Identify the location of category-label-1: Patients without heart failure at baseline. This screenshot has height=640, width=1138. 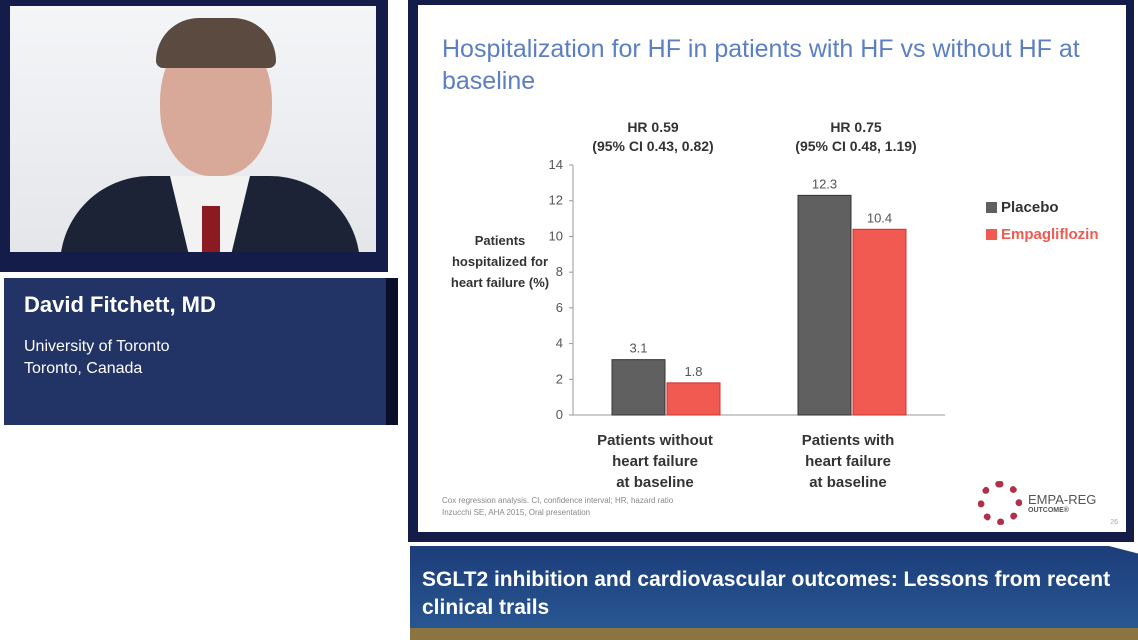
(655, 461).